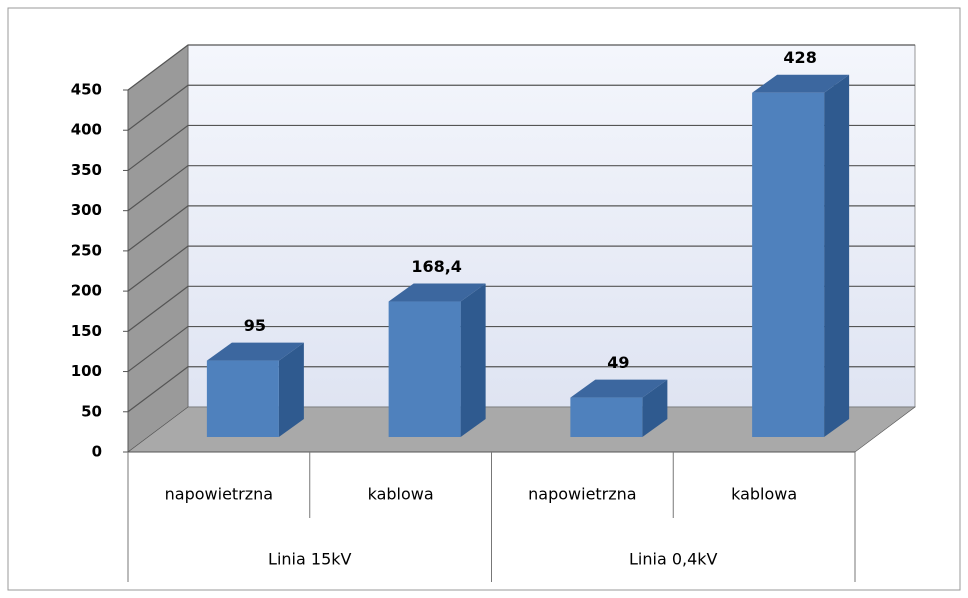 Image resolution: width=968 pixels, height=598 pixels. Describe the element at coordinates (436, 266) in the screenshot. I see `value-label: 168,4` at that location.